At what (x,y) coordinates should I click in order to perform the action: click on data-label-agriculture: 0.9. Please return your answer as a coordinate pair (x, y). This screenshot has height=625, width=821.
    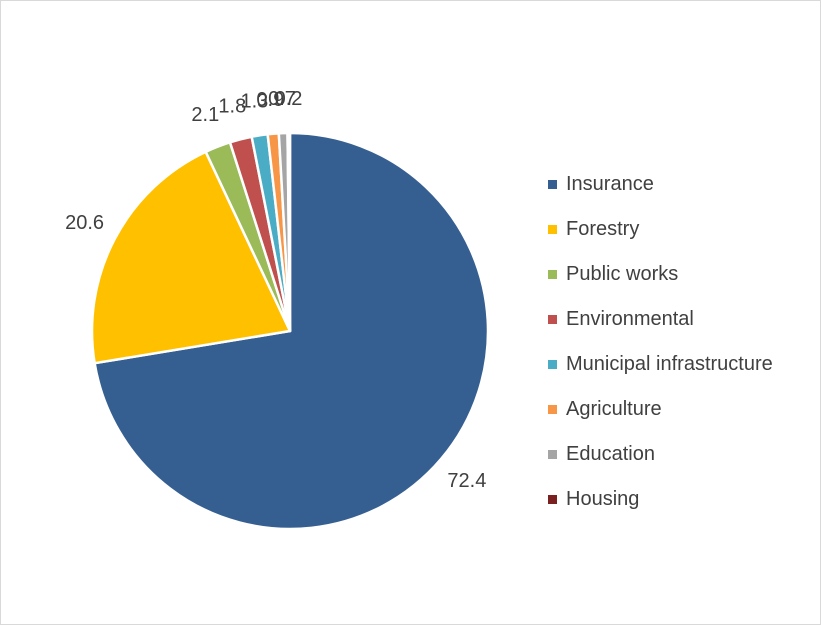
    Looking at the image, I should click on (270, 100).